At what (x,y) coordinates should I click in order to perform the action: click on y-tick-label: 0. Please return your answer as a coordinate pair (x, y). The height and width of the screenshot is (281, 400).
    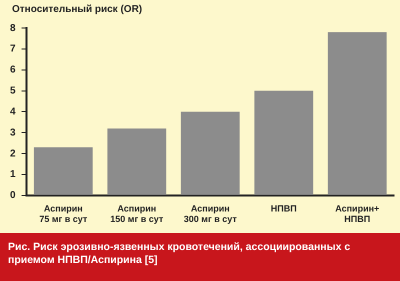
    Looking at the image, I should click on (13, 196).